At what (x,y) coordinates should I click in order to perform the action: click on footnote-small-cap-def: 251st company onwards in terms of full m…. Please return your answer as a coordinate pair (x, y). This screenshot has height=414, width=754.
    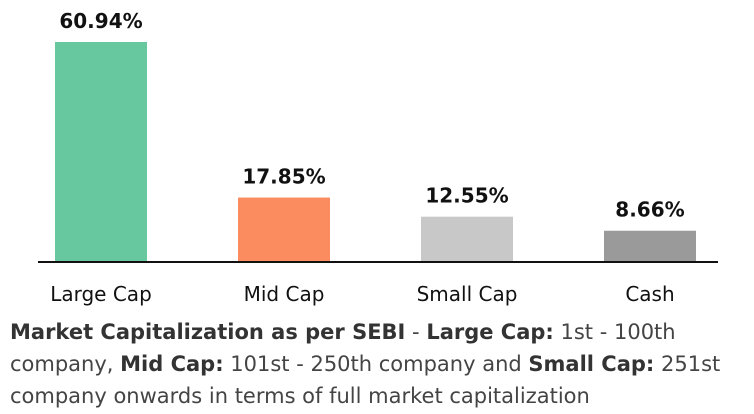
    Looking at the image, I should click on (365, 380).